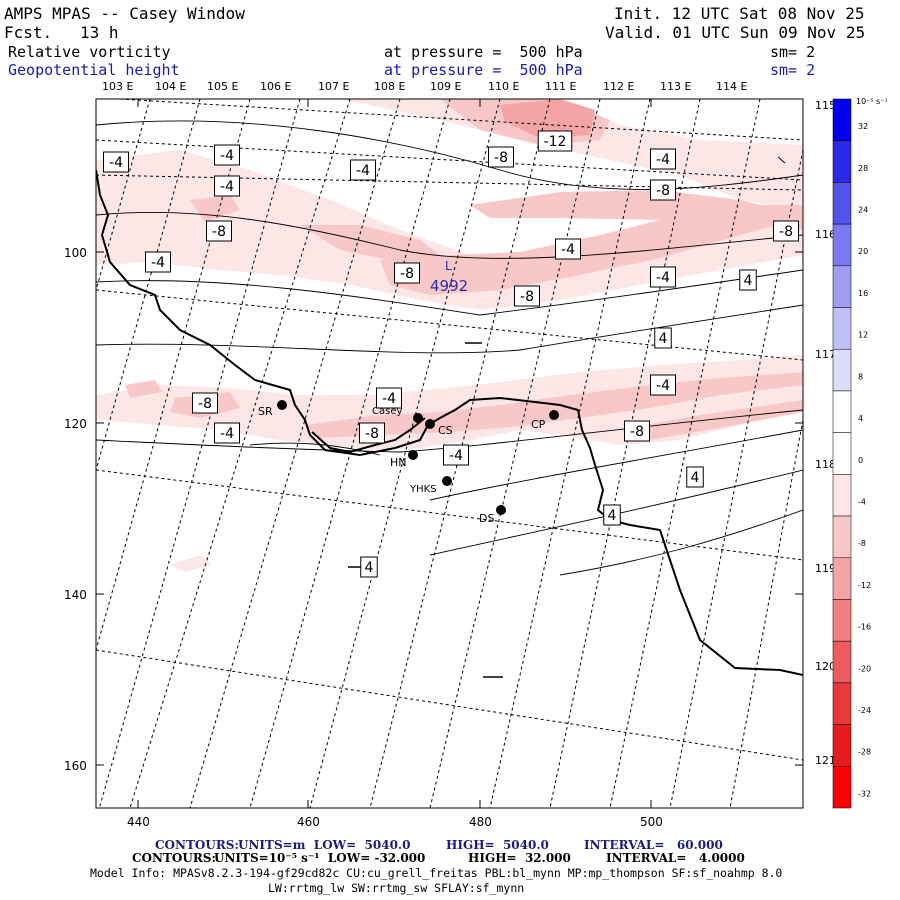 The height and width of the screenshot is (900, 900). I want to click on stations: SR Casey CS HN YHKS CP DS, so click(408, 462).